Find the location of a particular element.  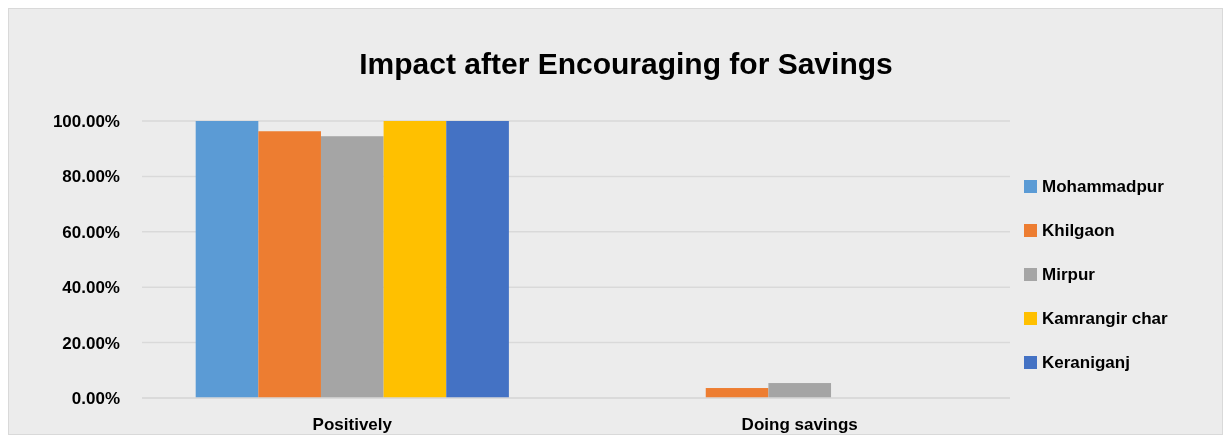

y-tick-label: 80.00% is located at coordinates (91, 177).